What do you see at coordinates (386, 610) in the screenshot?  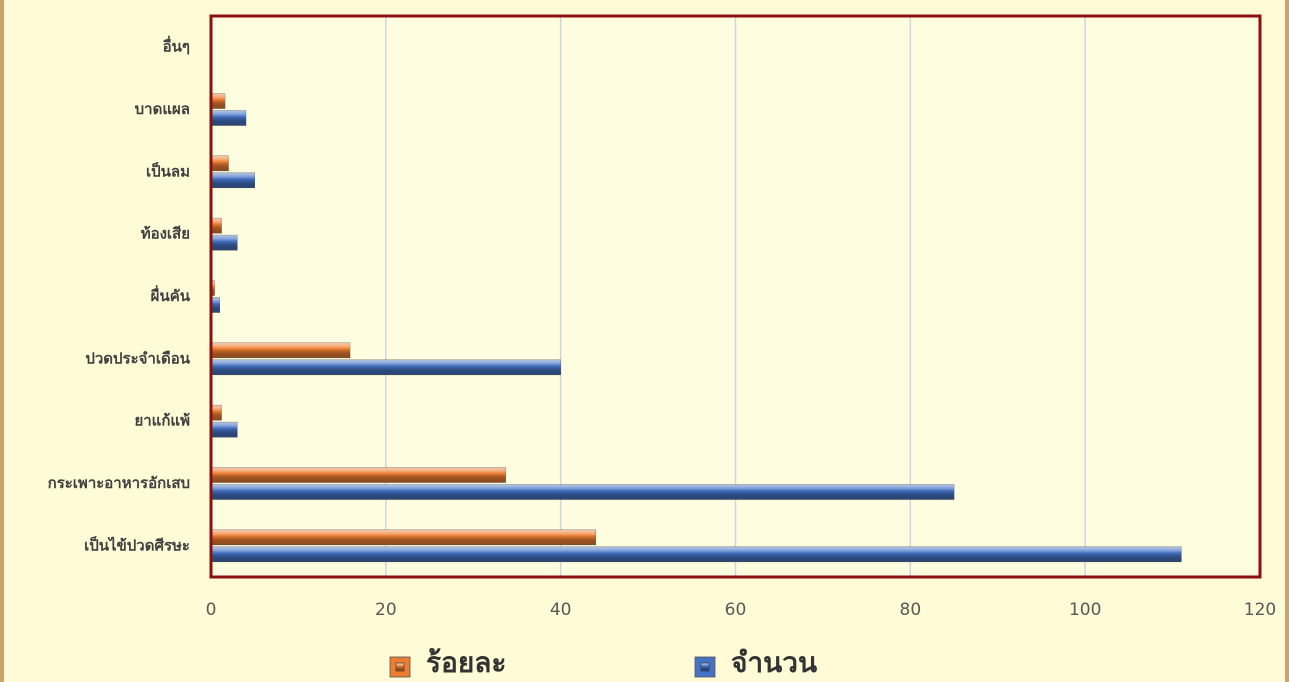 I see `x-tick-label: 20` at bounding box center [386, 610].